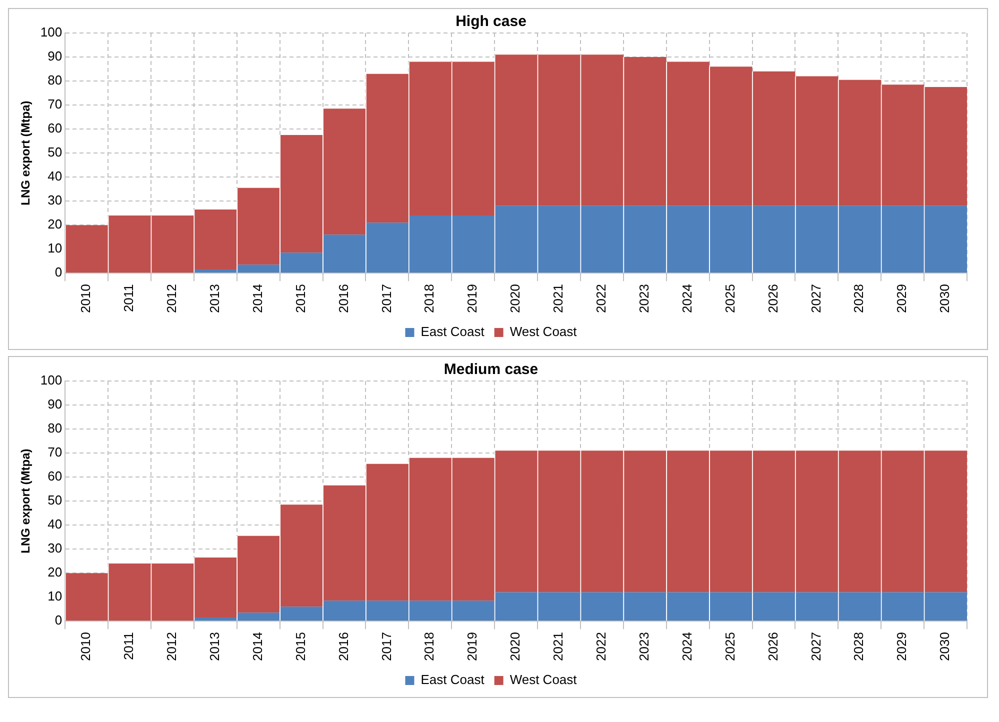  I want to click on chart-title: High case, so click(491, 21).